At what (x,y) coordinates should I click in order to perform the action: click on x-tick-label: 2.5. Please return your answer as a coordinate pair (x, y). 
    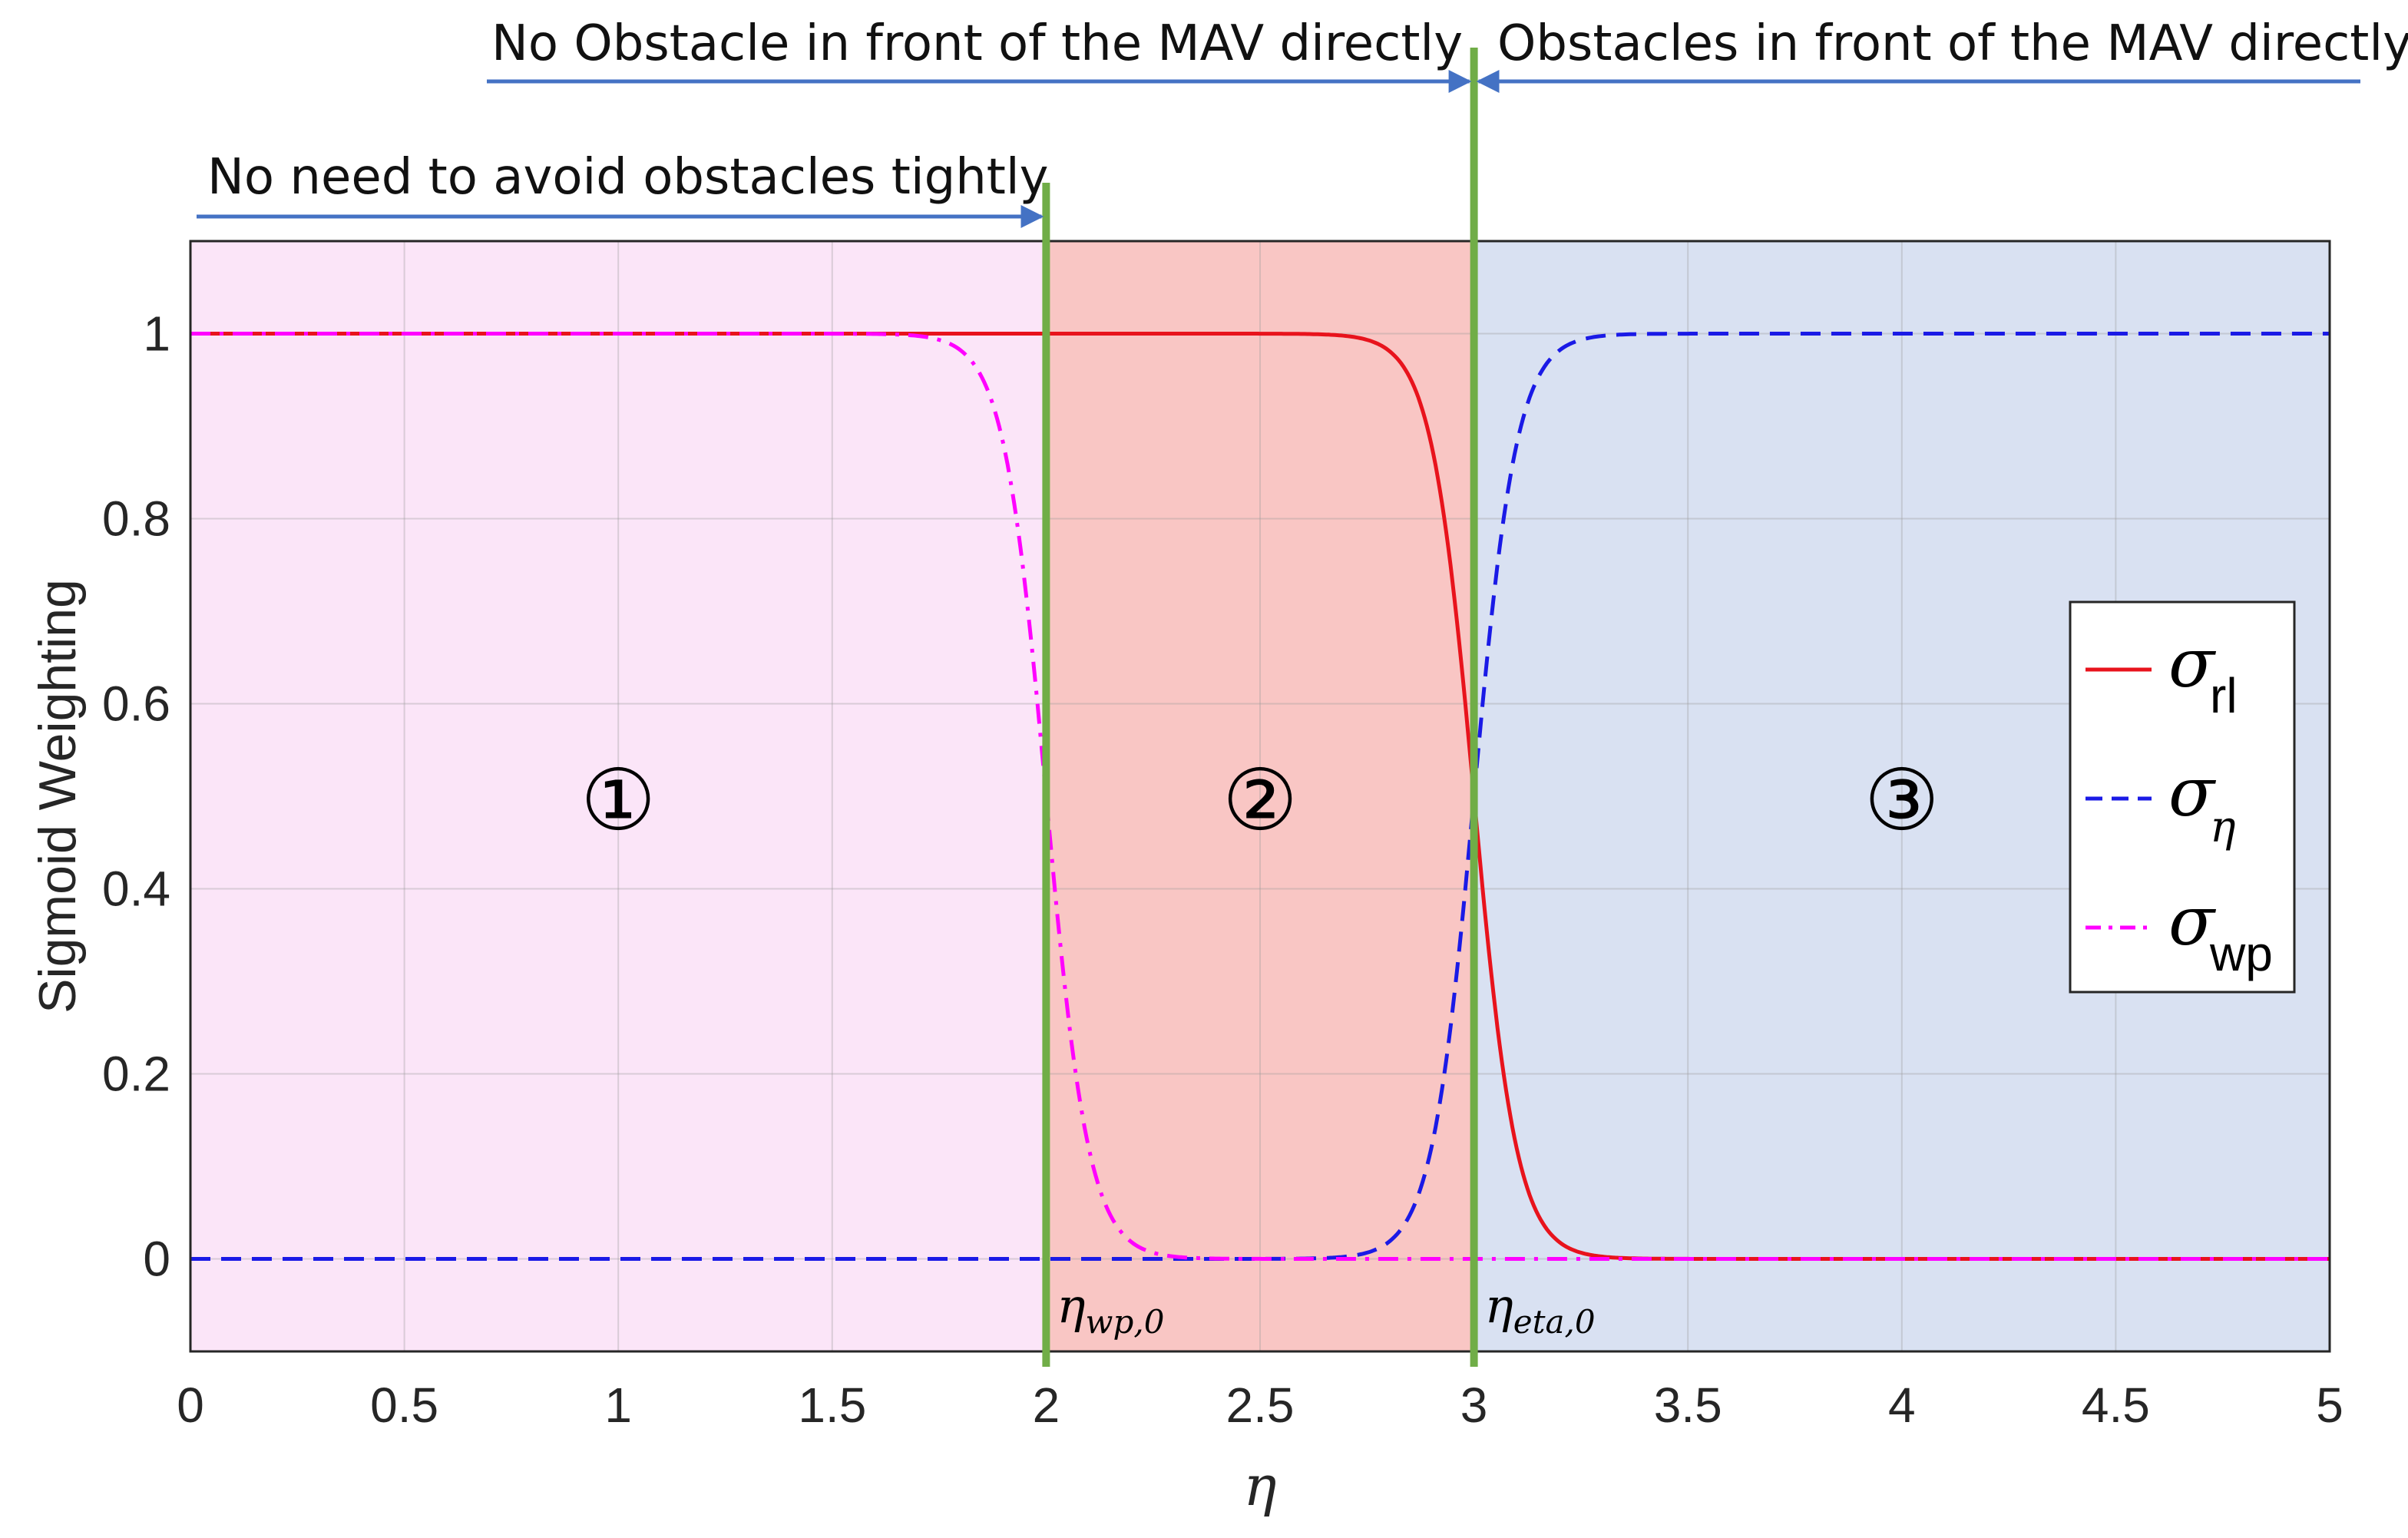
    Looking at the image, I should click on (1261, 1405).